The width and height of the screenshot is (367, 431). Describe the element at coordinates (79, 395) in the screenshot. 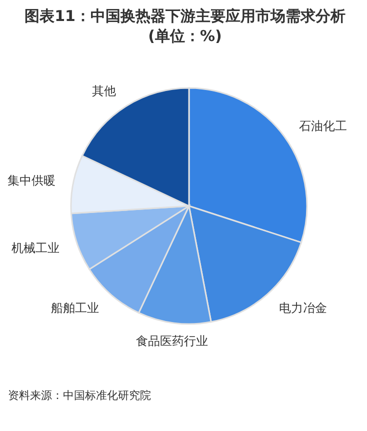

I see `text: 资料来源：中国标准化研究院` at that location.